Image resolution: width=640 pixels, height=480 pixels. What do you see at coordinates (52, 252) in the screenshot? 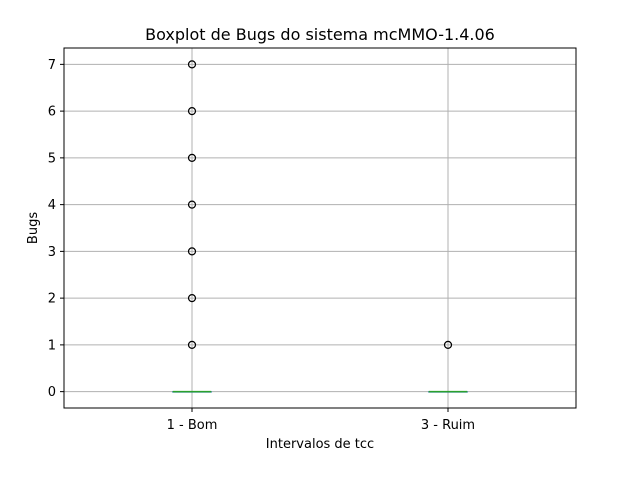
I see `y-tick-label: 3` at bounding box center [52, 252].